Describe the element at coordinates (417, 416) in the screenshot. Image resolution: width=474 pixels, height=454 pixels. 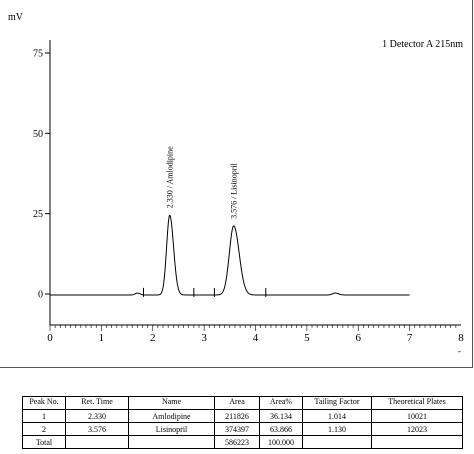
I see `table-cell: 10021` at that location.